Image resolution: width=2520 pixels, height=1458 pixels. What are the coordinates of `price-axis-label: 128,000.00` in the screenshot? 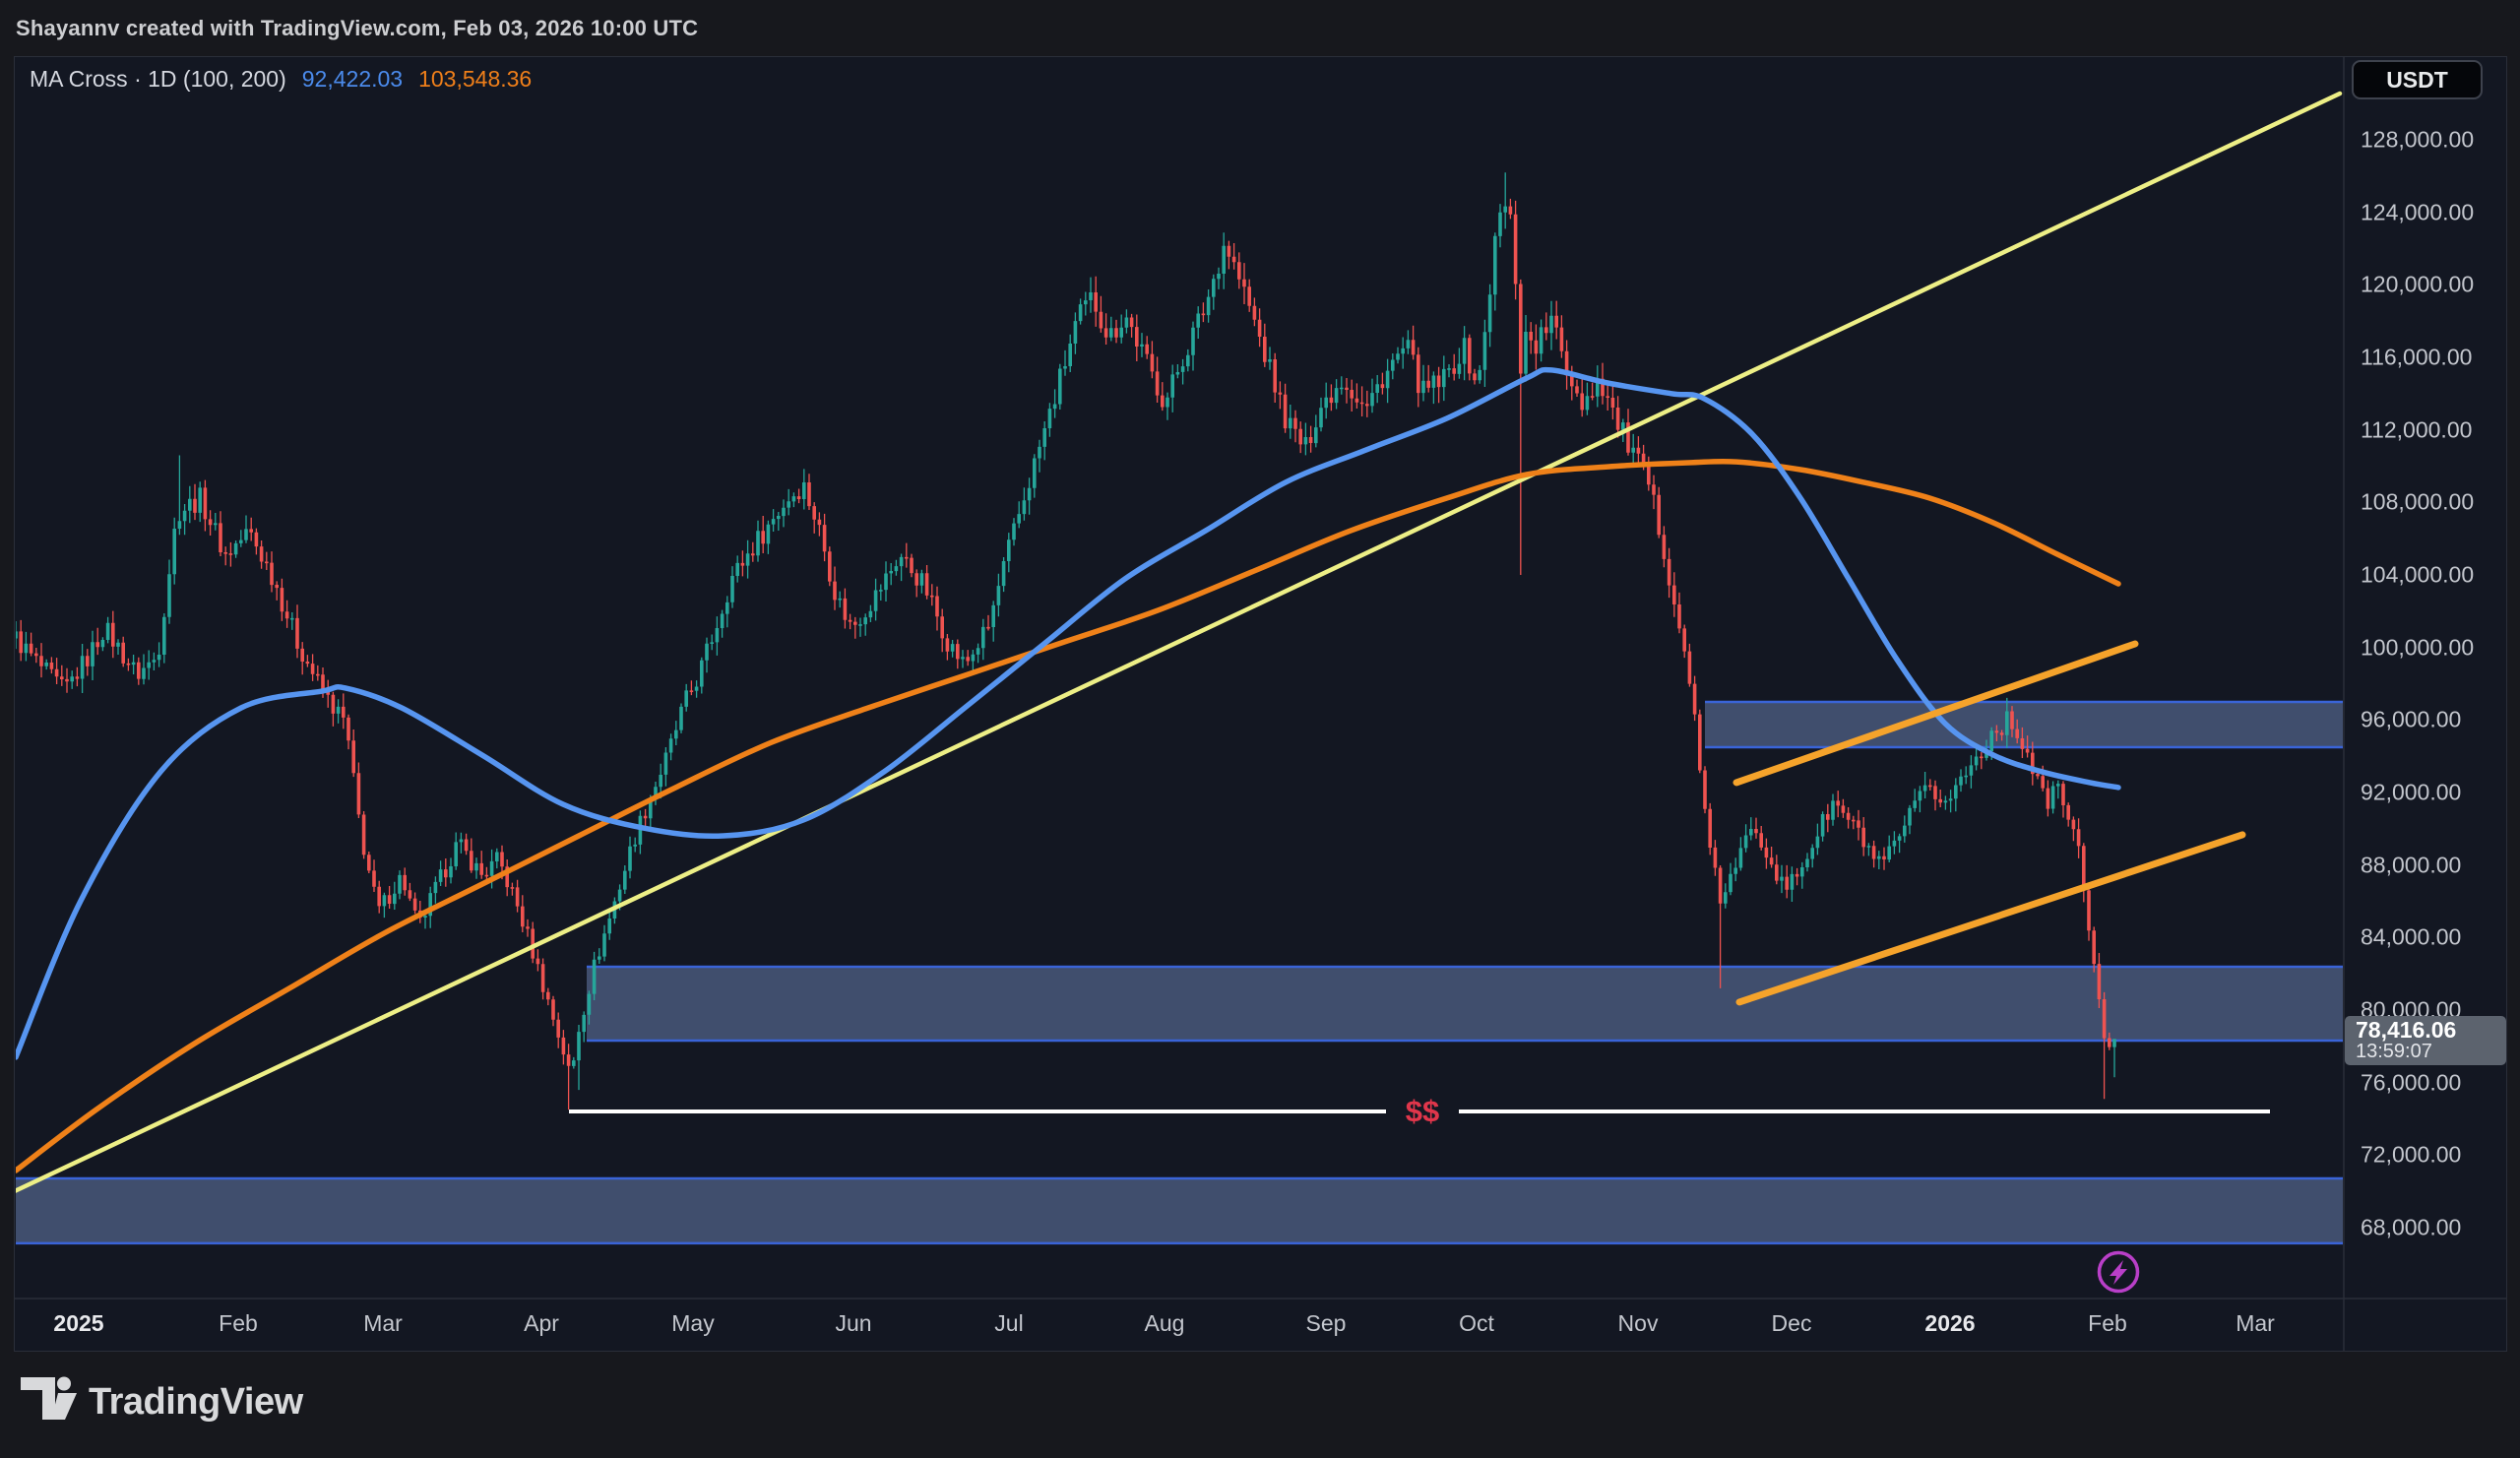 It's located at (2418, 139).